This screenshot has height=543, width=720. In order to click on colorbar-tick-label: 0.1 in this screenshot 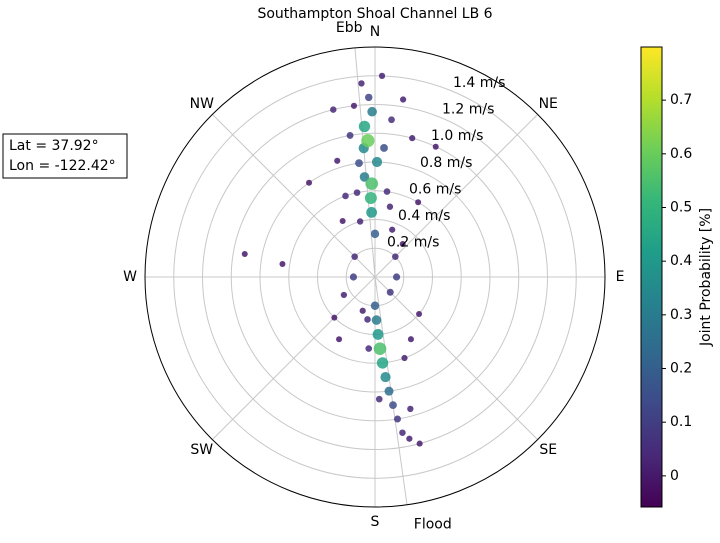, I will do `click(681, 422)`.